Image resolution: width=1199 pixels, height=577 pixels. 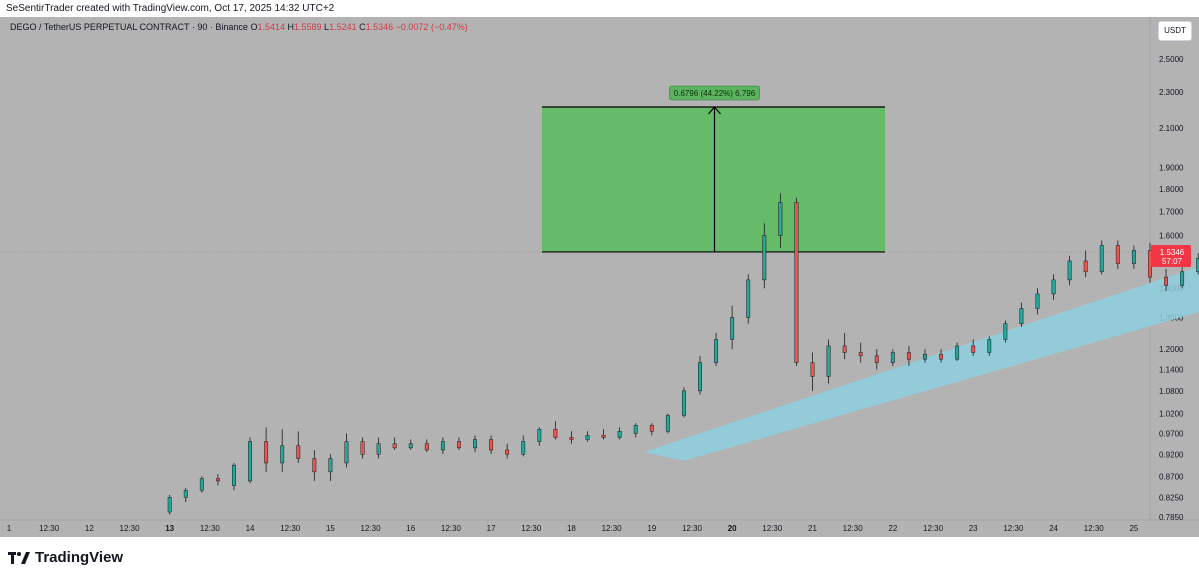 What do you see at coordinates (271, 27) in the screenshot?
I see `open-value: 1.5414` at bounding box center [271, 27].